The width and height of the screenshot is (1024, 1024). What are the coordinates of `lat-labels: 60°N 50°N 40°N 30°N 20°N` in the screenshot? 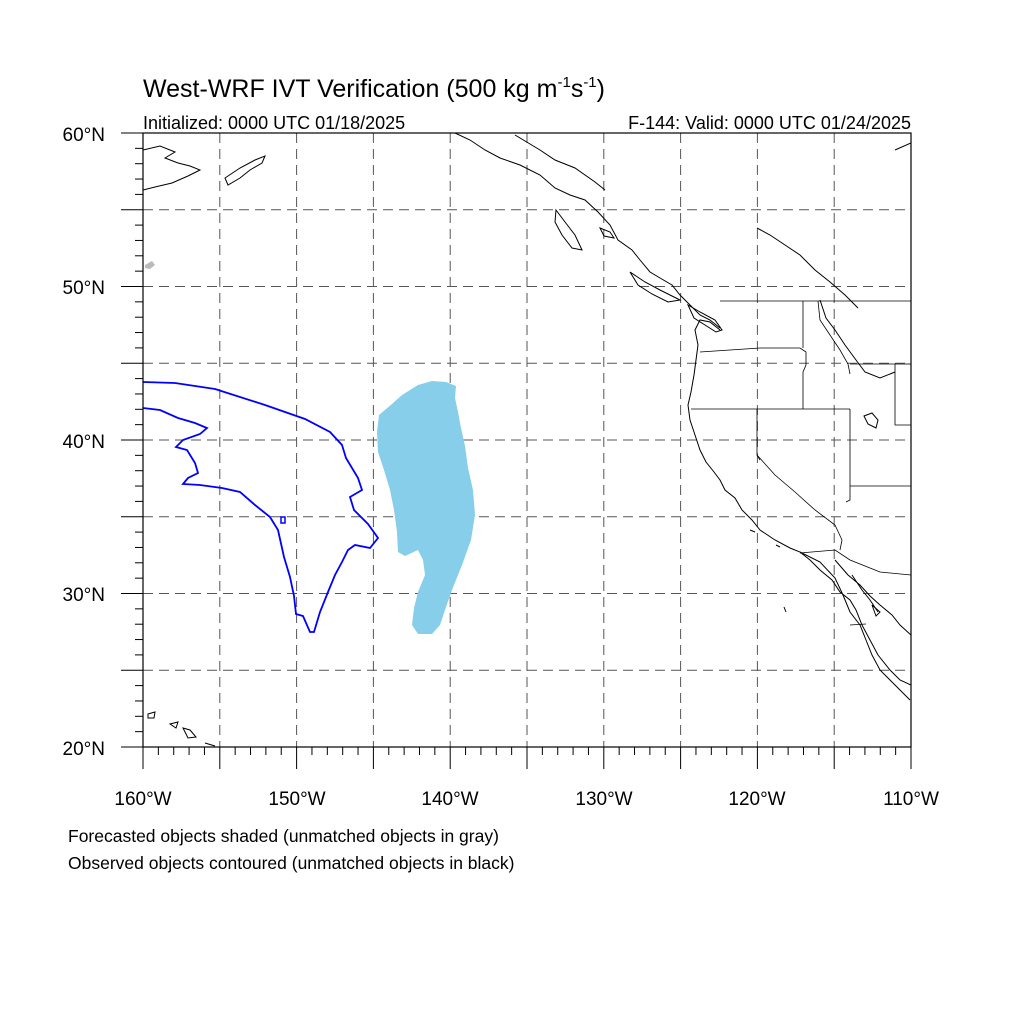 It's located at (84, 442).